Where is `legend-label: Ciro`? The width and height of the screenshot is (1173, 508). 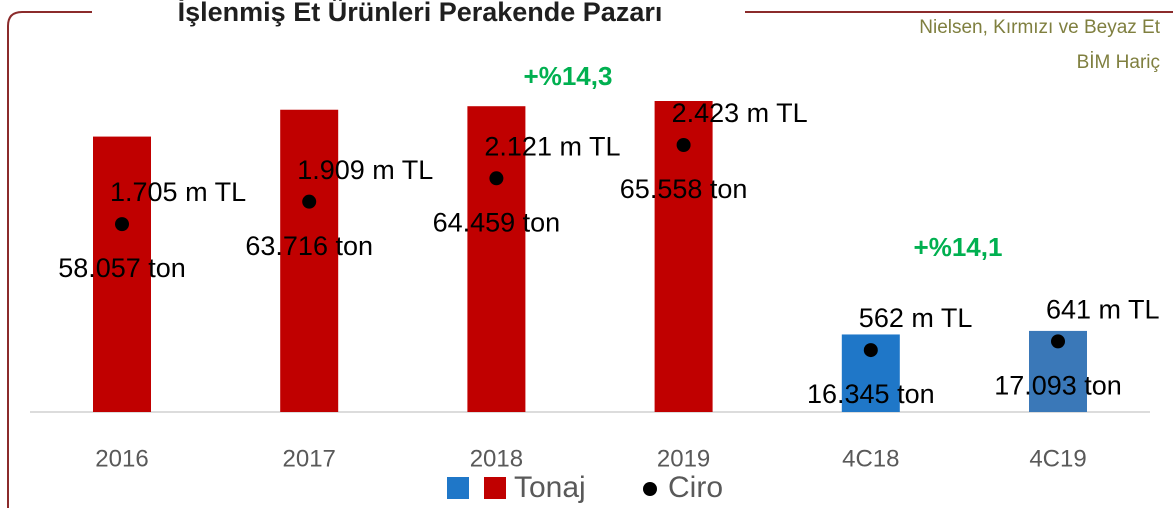 legend-label: Ciro is located at coordinates (695, 487).